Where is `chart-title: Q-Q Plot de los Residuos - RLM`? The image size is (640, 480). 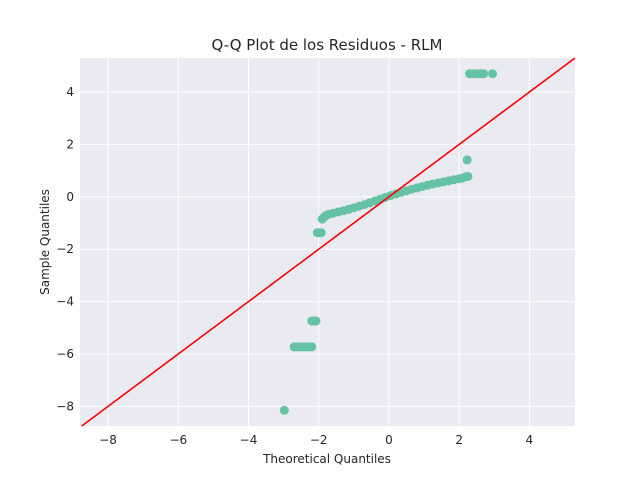
chart-title: Q-Q Plot de los Residuos - RLM is located at coordinates (327, 45).